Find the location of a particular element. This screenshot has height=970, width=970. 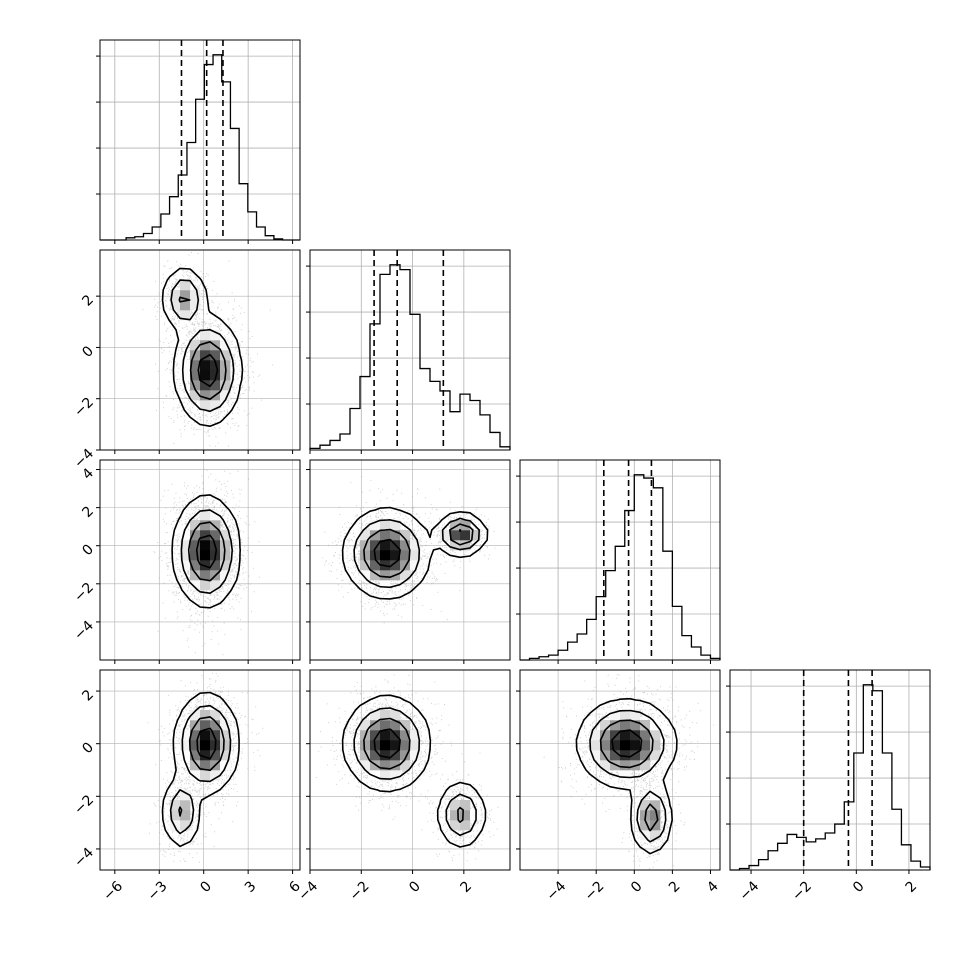

scatter-points is located at coordinates (206, 562).